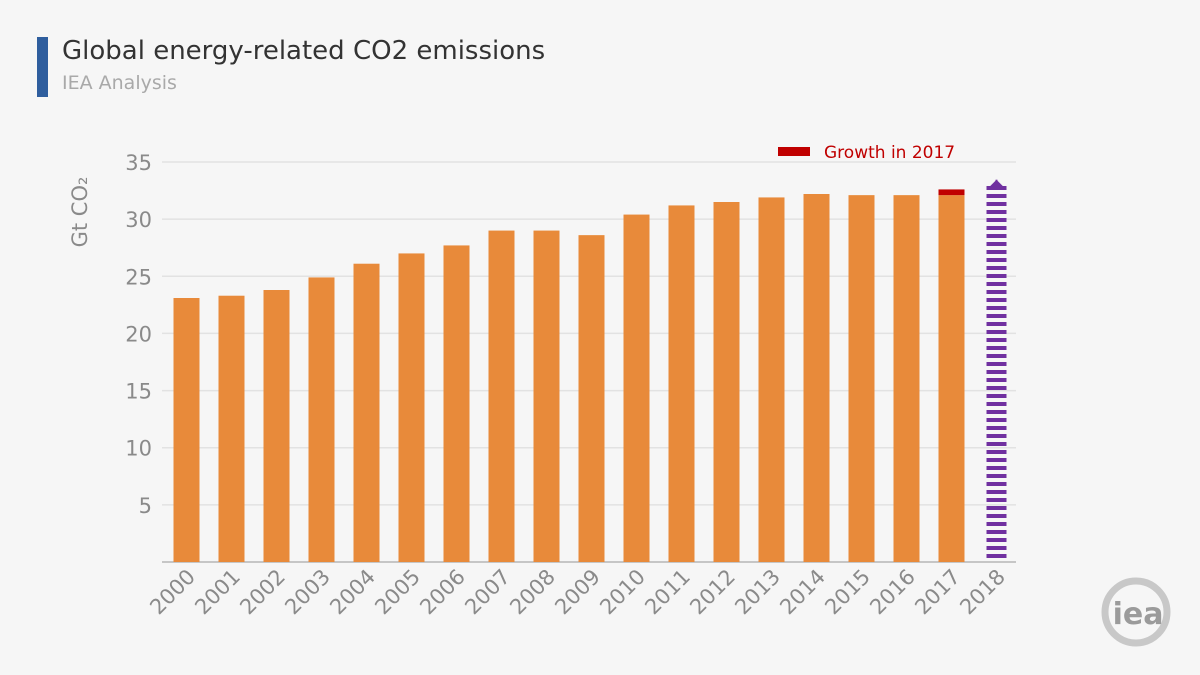 This screenshot has height=675, width=1200. Describe the element at coordinates (231, 428) in the screenshot. I see `bar-2001` at that location.